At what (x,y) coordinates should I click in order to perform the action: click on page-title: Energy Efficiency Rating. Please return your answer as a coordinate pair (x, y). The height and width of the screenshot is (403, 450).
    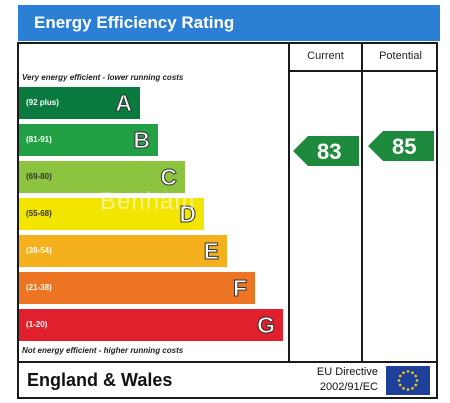
    Looking at the image, I should click on (134, 22).